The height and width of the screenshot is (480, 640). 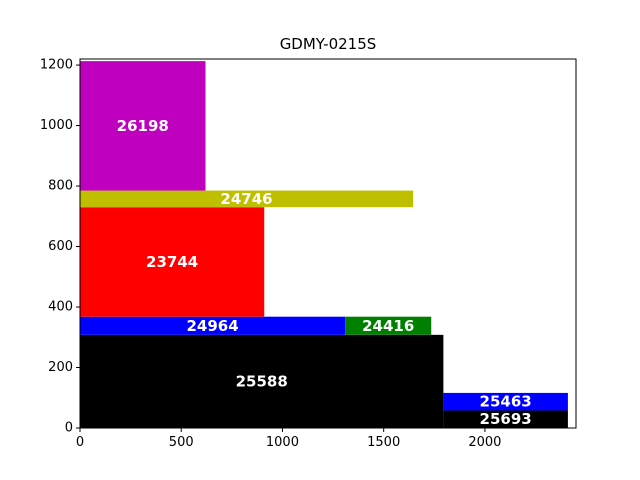 I want to click on rect-label-23744: 23744, so click(x=172, y=262).